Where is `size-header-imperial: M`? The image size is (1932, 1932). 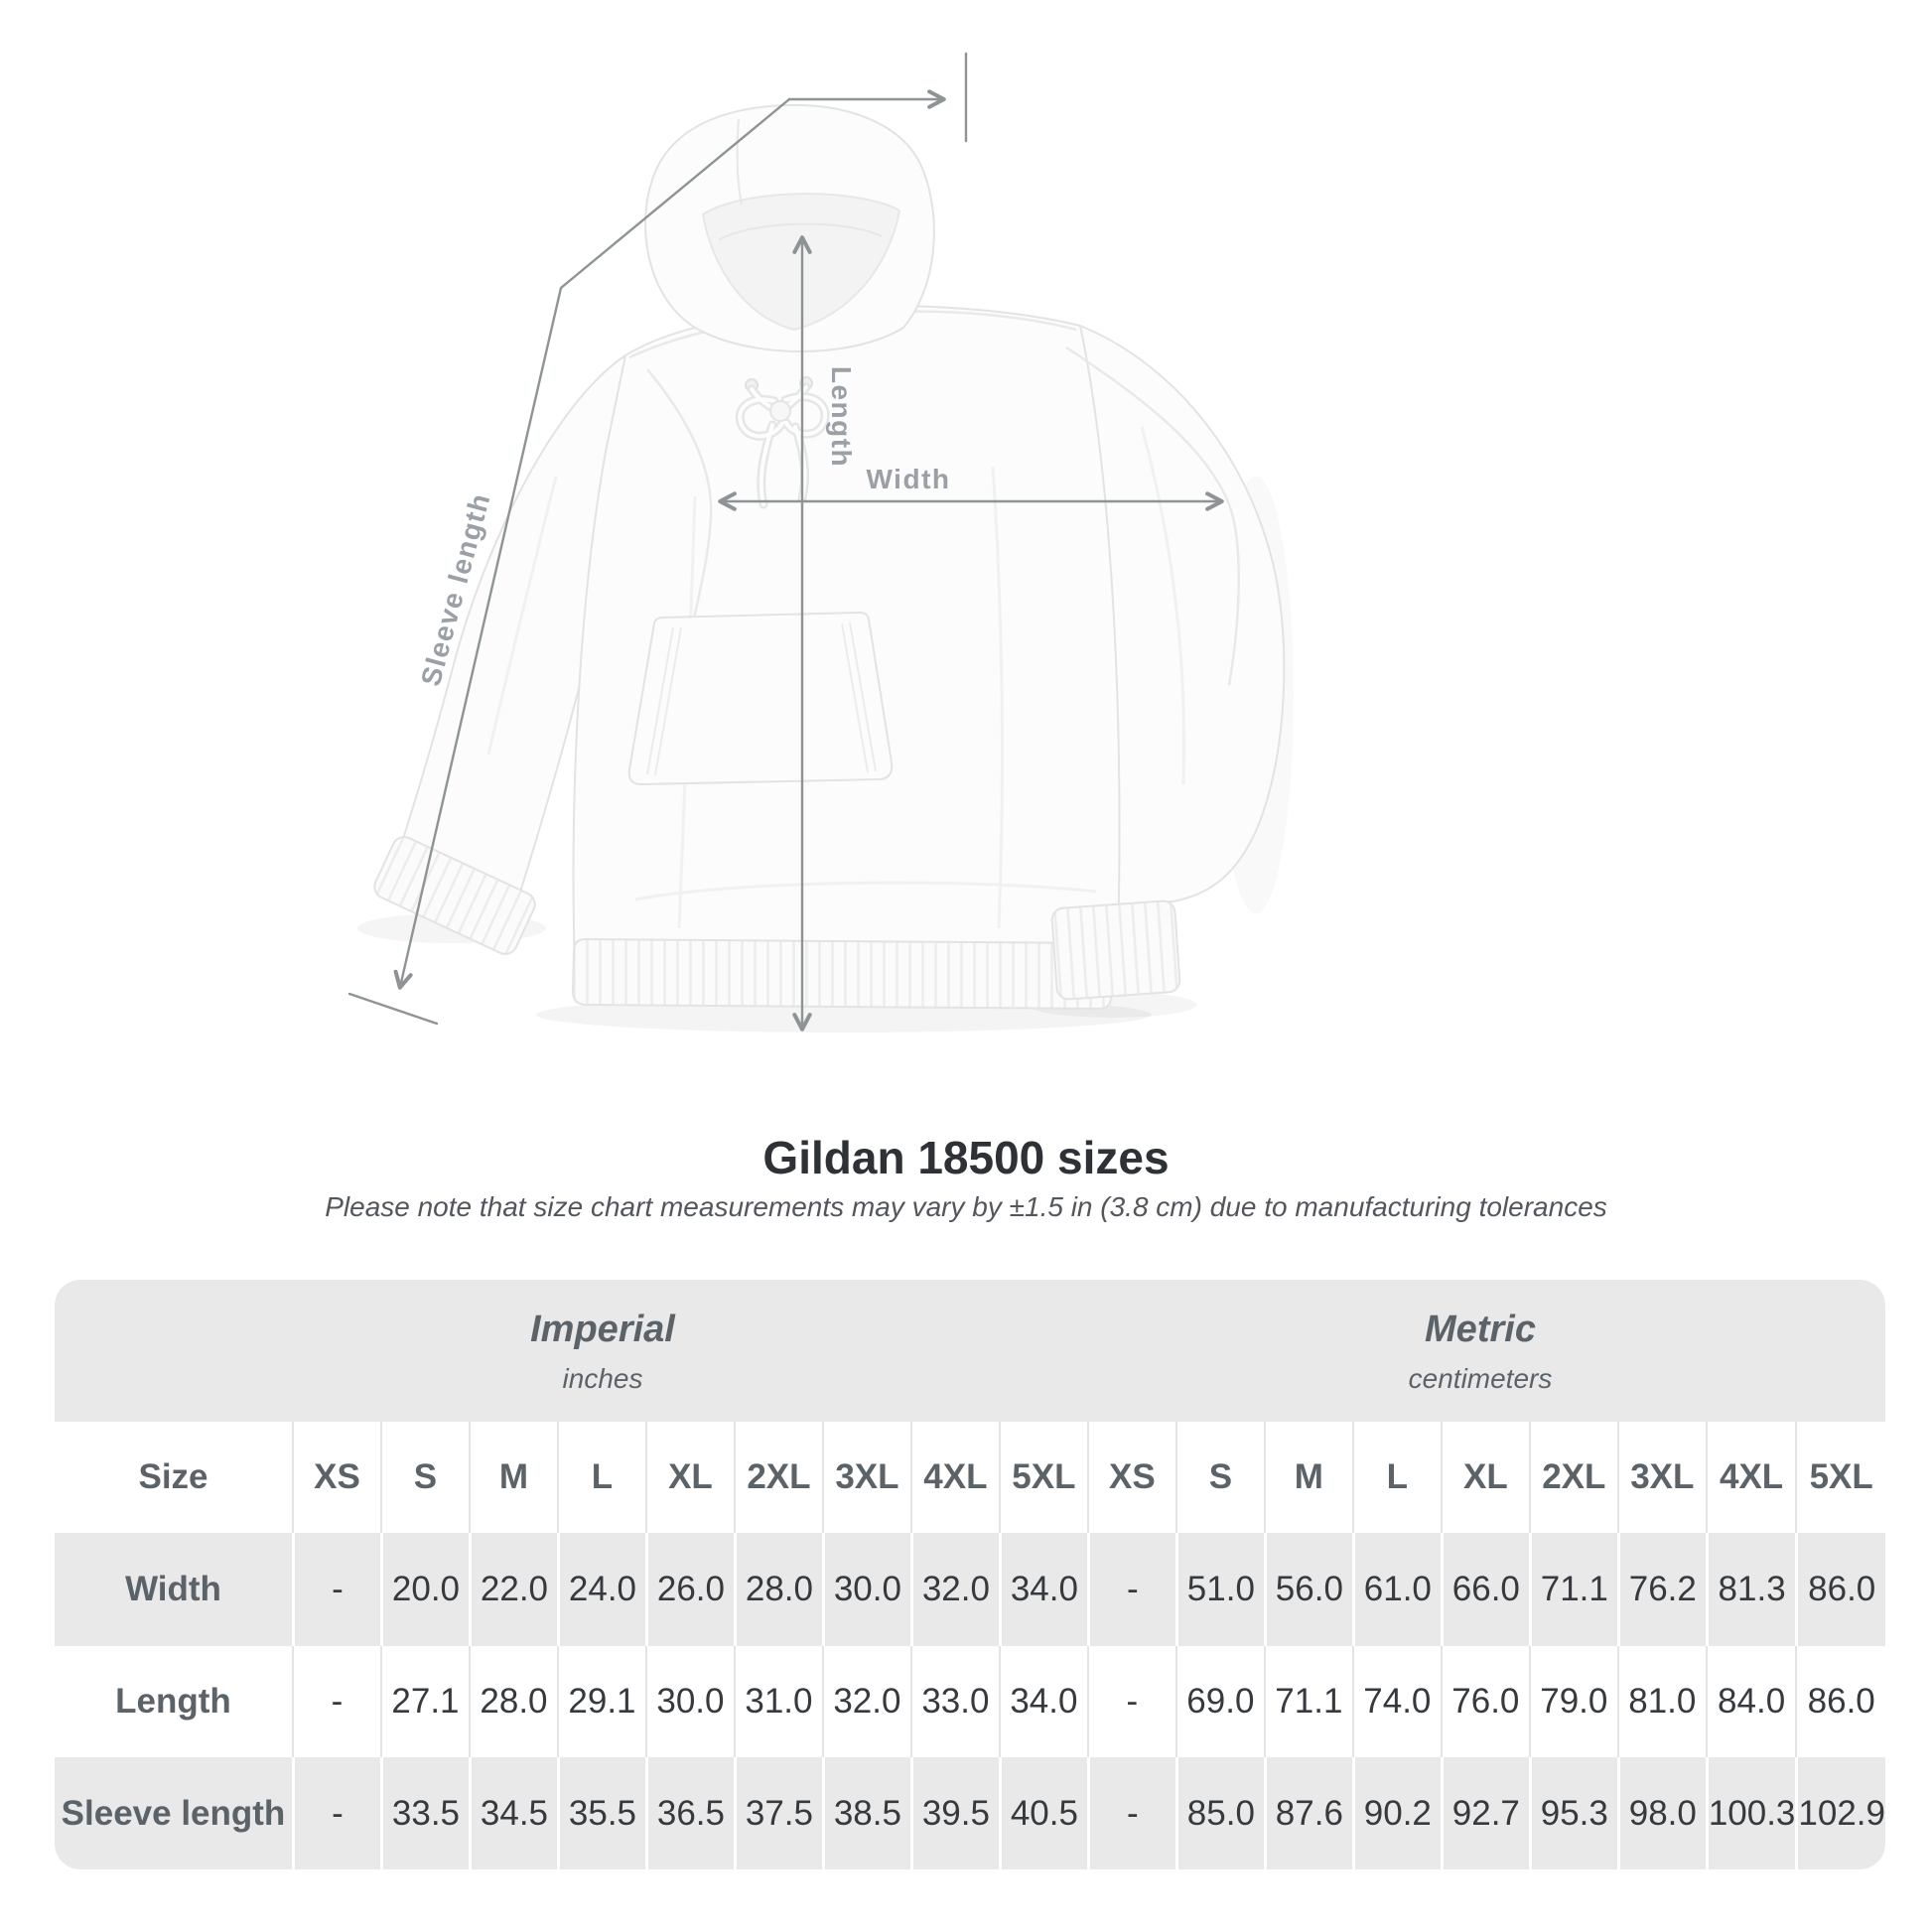
size-header-imperial: M is located at coordinates (512, 1478).